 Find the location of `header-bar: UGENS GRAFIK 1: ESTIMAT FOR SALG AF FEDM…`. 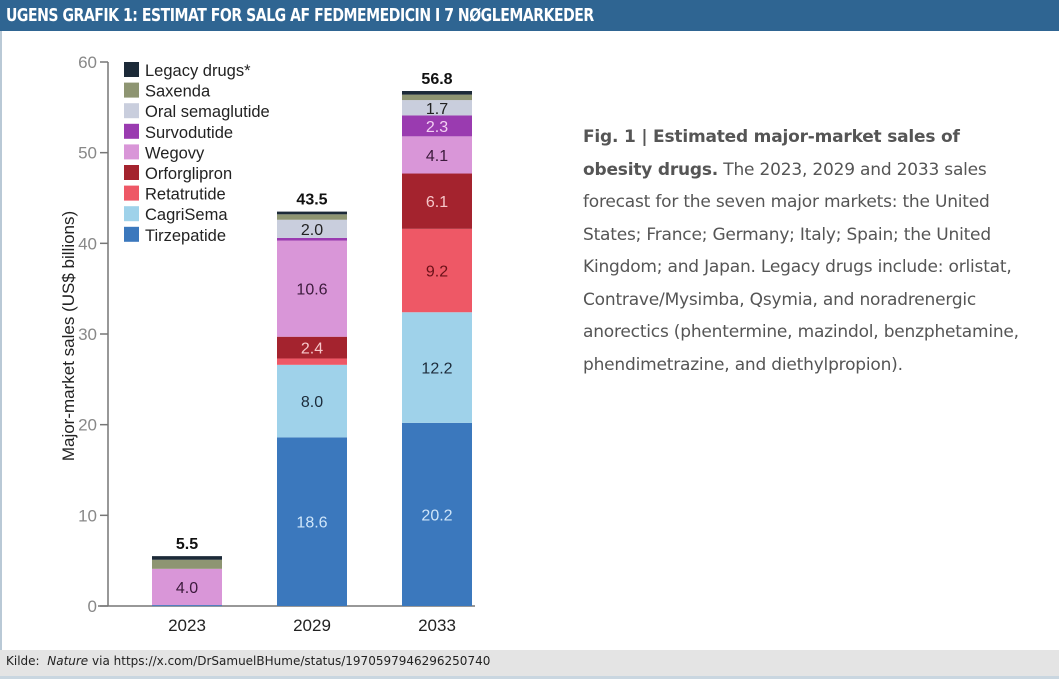

header-bar: UGENS GRAFIK 1: ESTIMAT FOR SALG AF FEDM… is located at coordinates (529, 15).